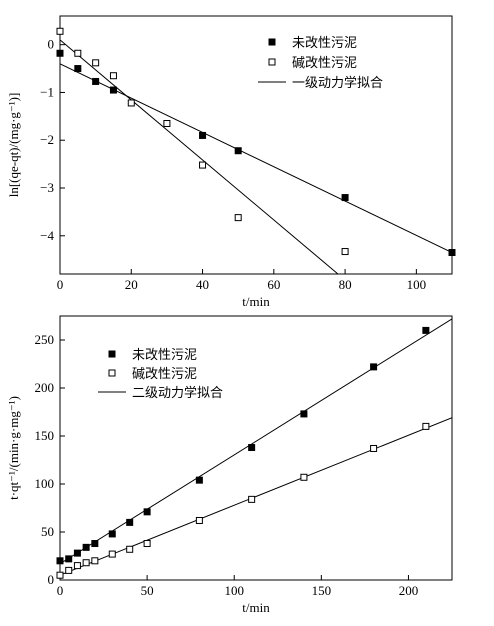 This screenshot has height=626, width=494. I want to click on legend-label: 一级动力学拟合, so click(337, 83).